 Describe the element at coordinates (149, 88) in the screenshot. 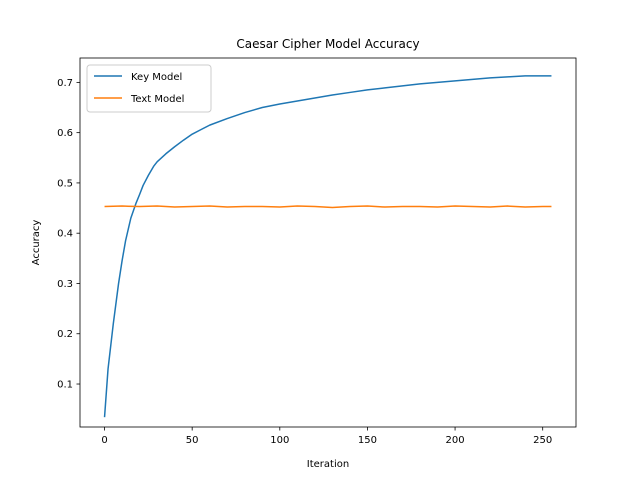

I see `legend: Key Model Text Model` at that location.